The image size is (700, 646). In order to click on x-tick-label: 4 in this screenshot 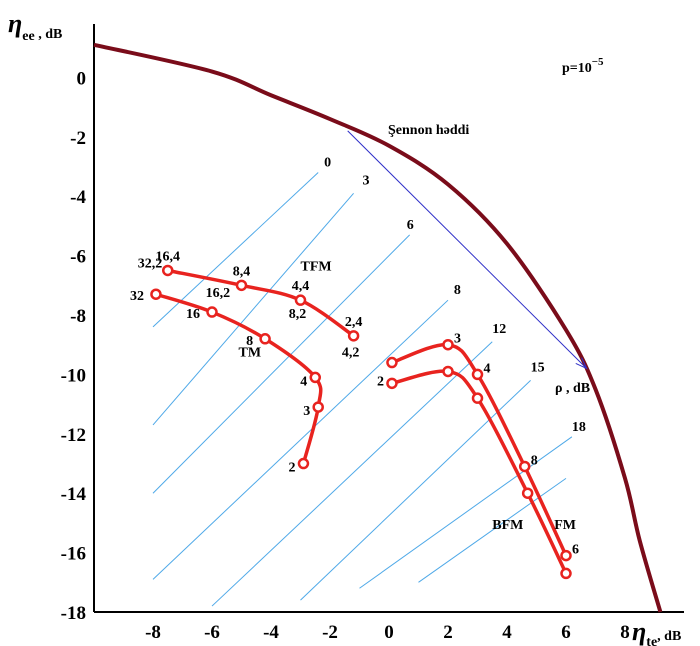, I will do `click(507, 632)`.